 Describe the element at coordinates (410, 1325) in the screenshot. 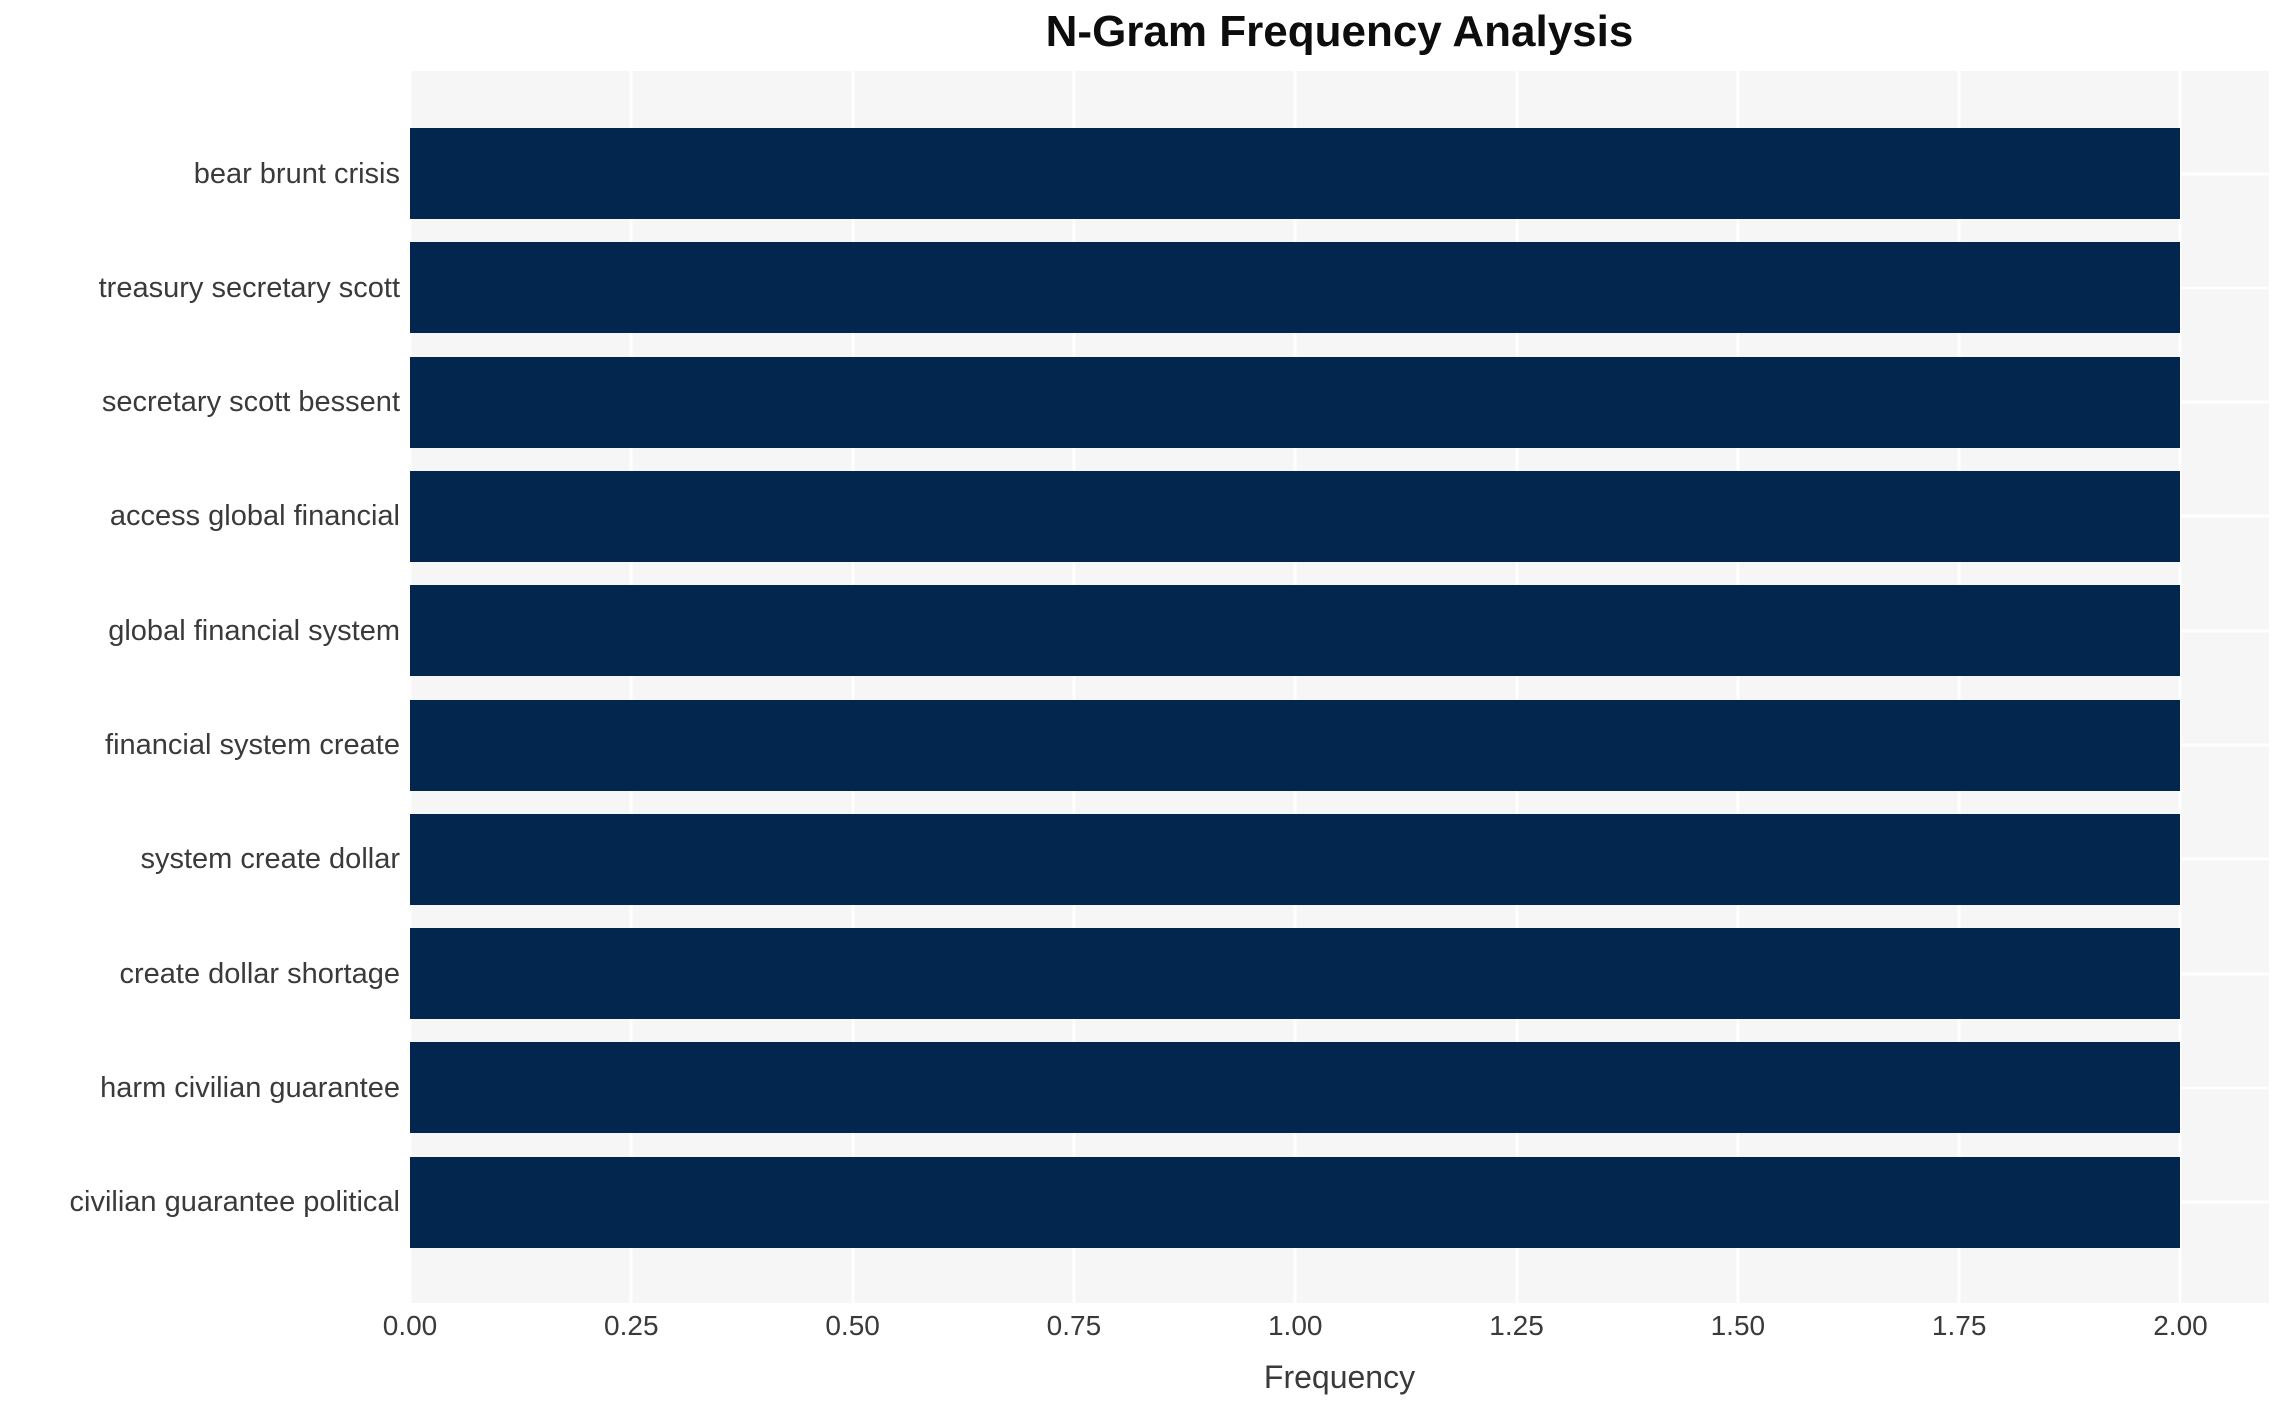

I see `x-axis-tick-label: 0.00` at that location.